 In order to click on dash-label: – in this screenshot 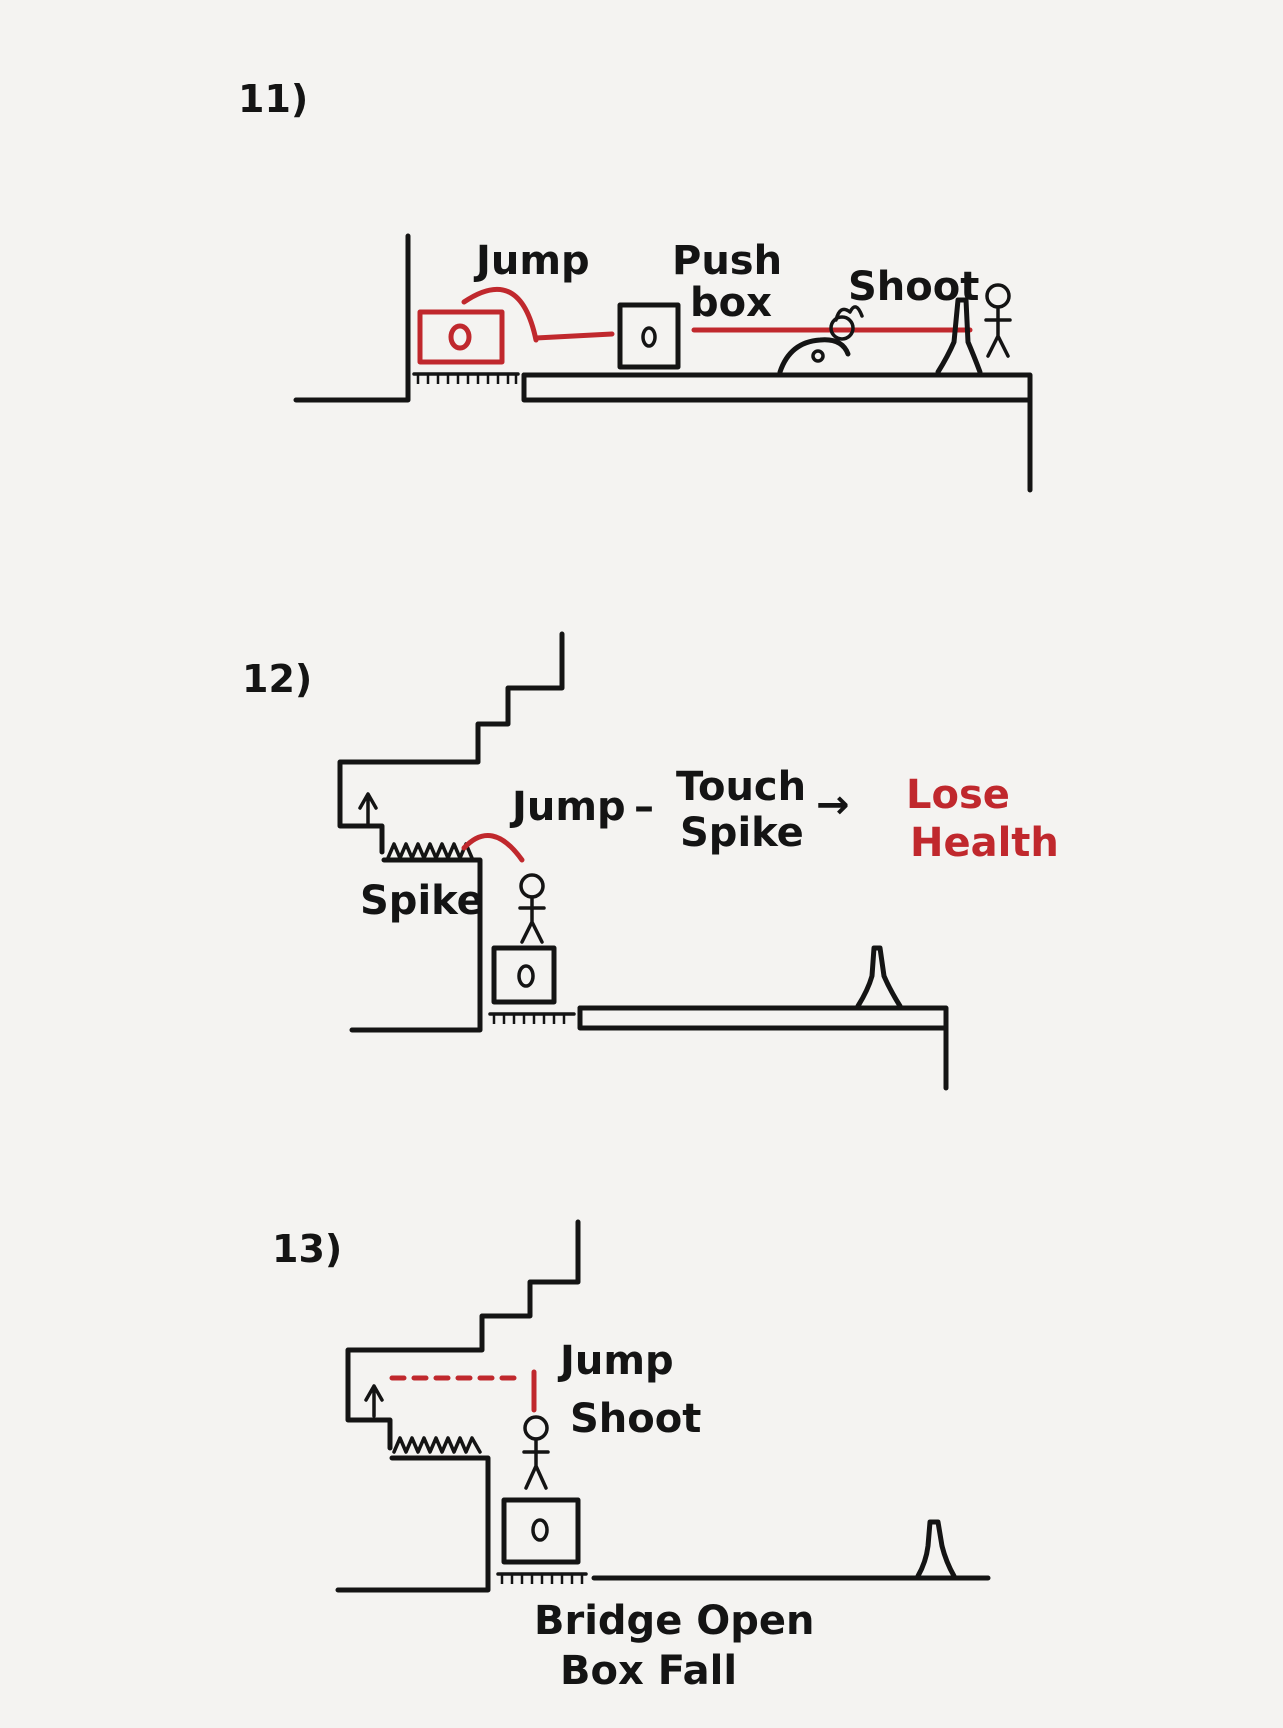, I will do `click(644, 807)`.